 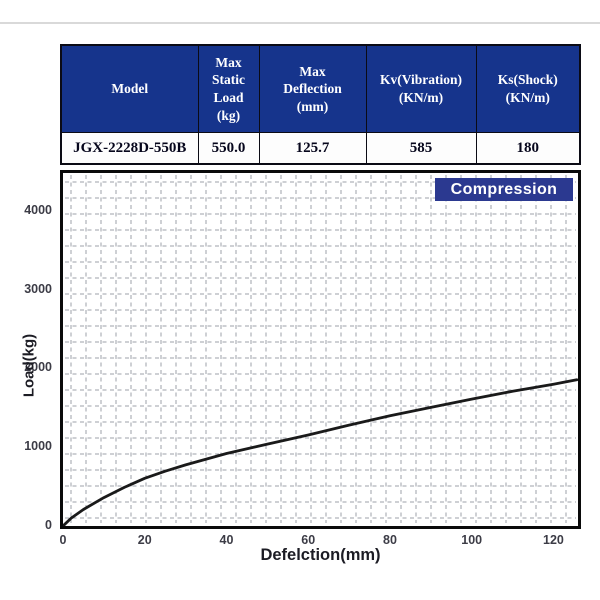 What do you see at coordinates (228, 148) in the screenshot?
I see `cell-max-static-load: 550.0` at bounding box center [228, 148].